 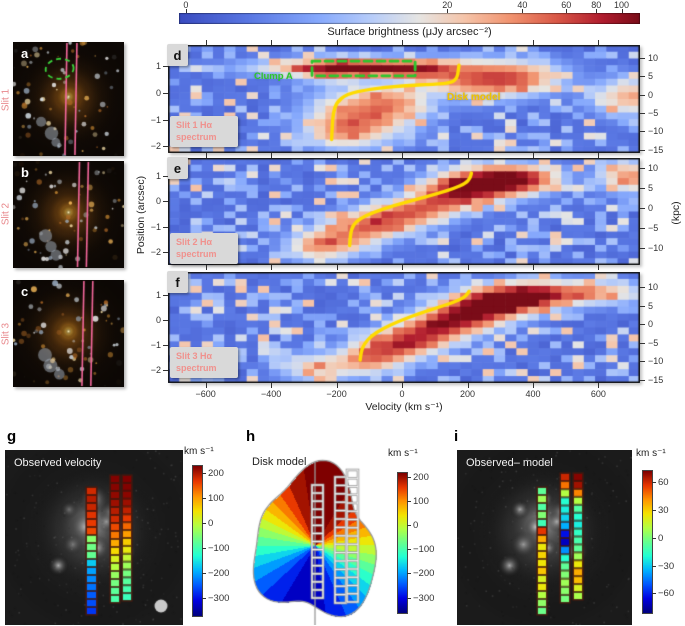 I want to click on disk-model-title: Disk model, so click(x=279, y=462).